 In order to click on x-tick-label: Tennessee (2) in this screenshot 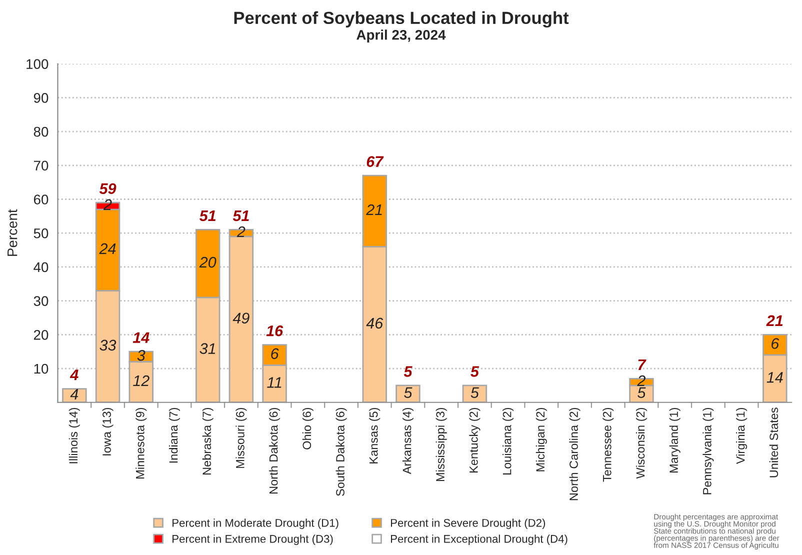, I will do `click(608, 445)`.